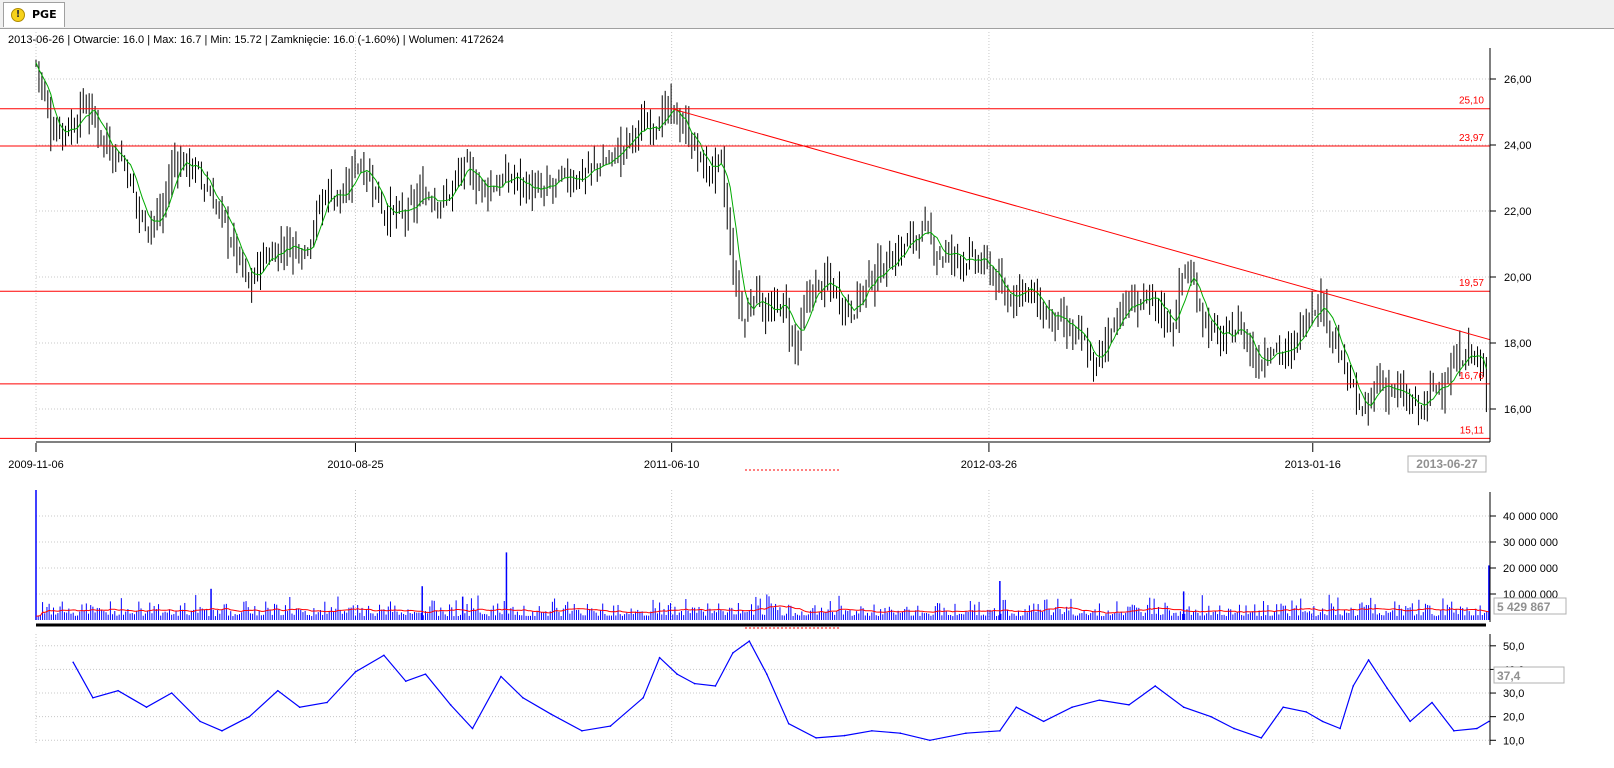 This screenshot has height=768, width=1614. Describe the element at coordinates (1513, 718) in the screenshot. I see `oscillator-axis-label: 20,0` at that location.